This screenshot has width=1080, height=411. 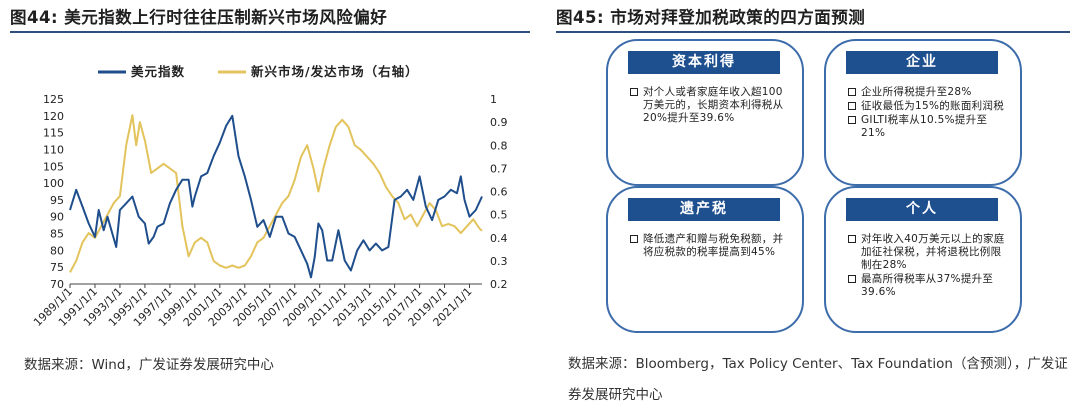 I want to click on em-dm-ratio-line, so click(x=276, y=193).